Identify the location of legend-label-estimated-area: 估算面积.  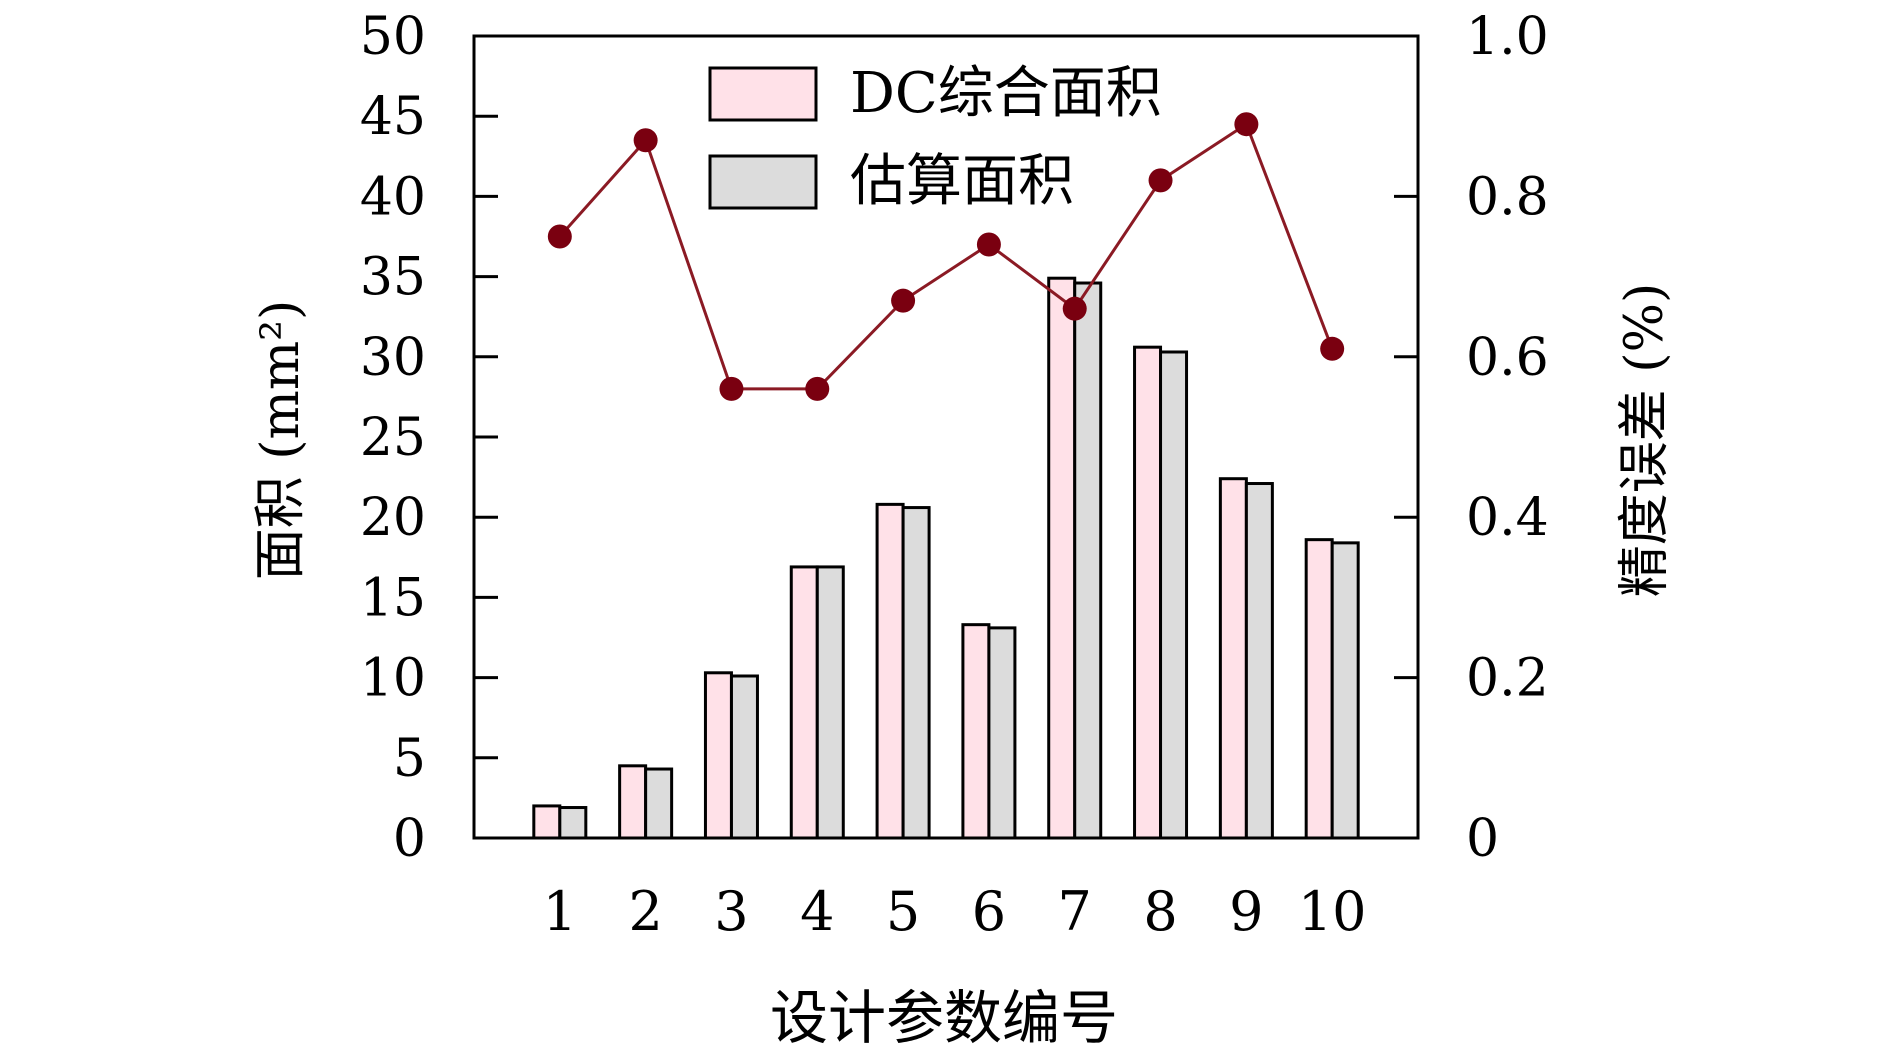
(962, 181).